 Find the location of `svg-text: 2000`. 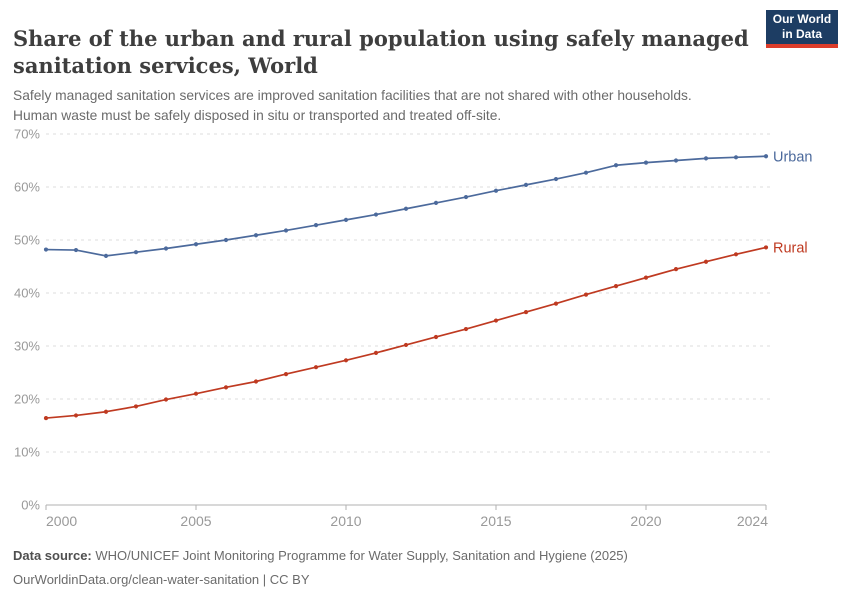

svg-text: 2000 is located at coordinates (61, 521).